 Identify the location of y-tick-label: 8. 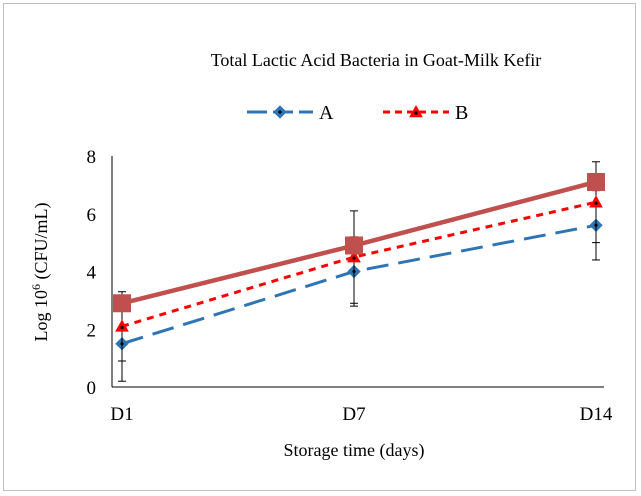
(92, 157).